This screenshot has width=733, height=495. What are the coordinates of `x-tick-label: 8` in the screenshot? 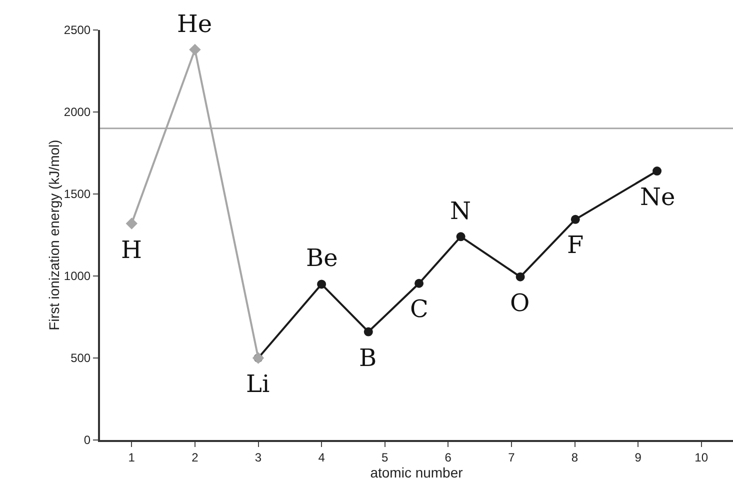 It's located at (574, 457).